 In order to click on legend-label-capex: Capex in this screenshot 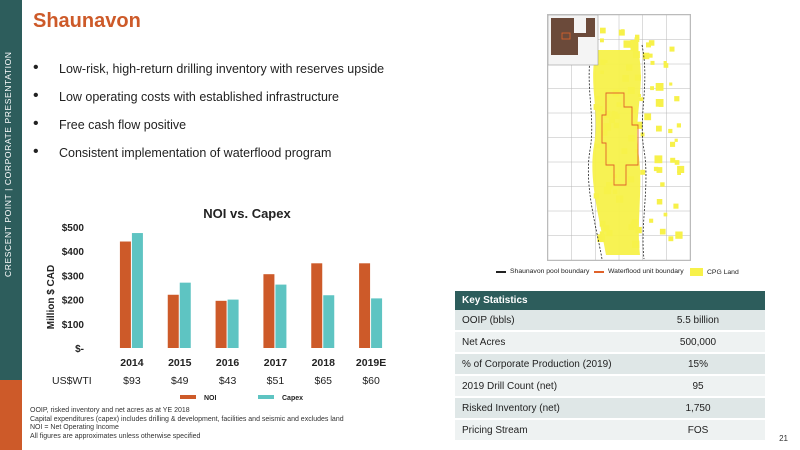, I will do `click(292, 398)`.